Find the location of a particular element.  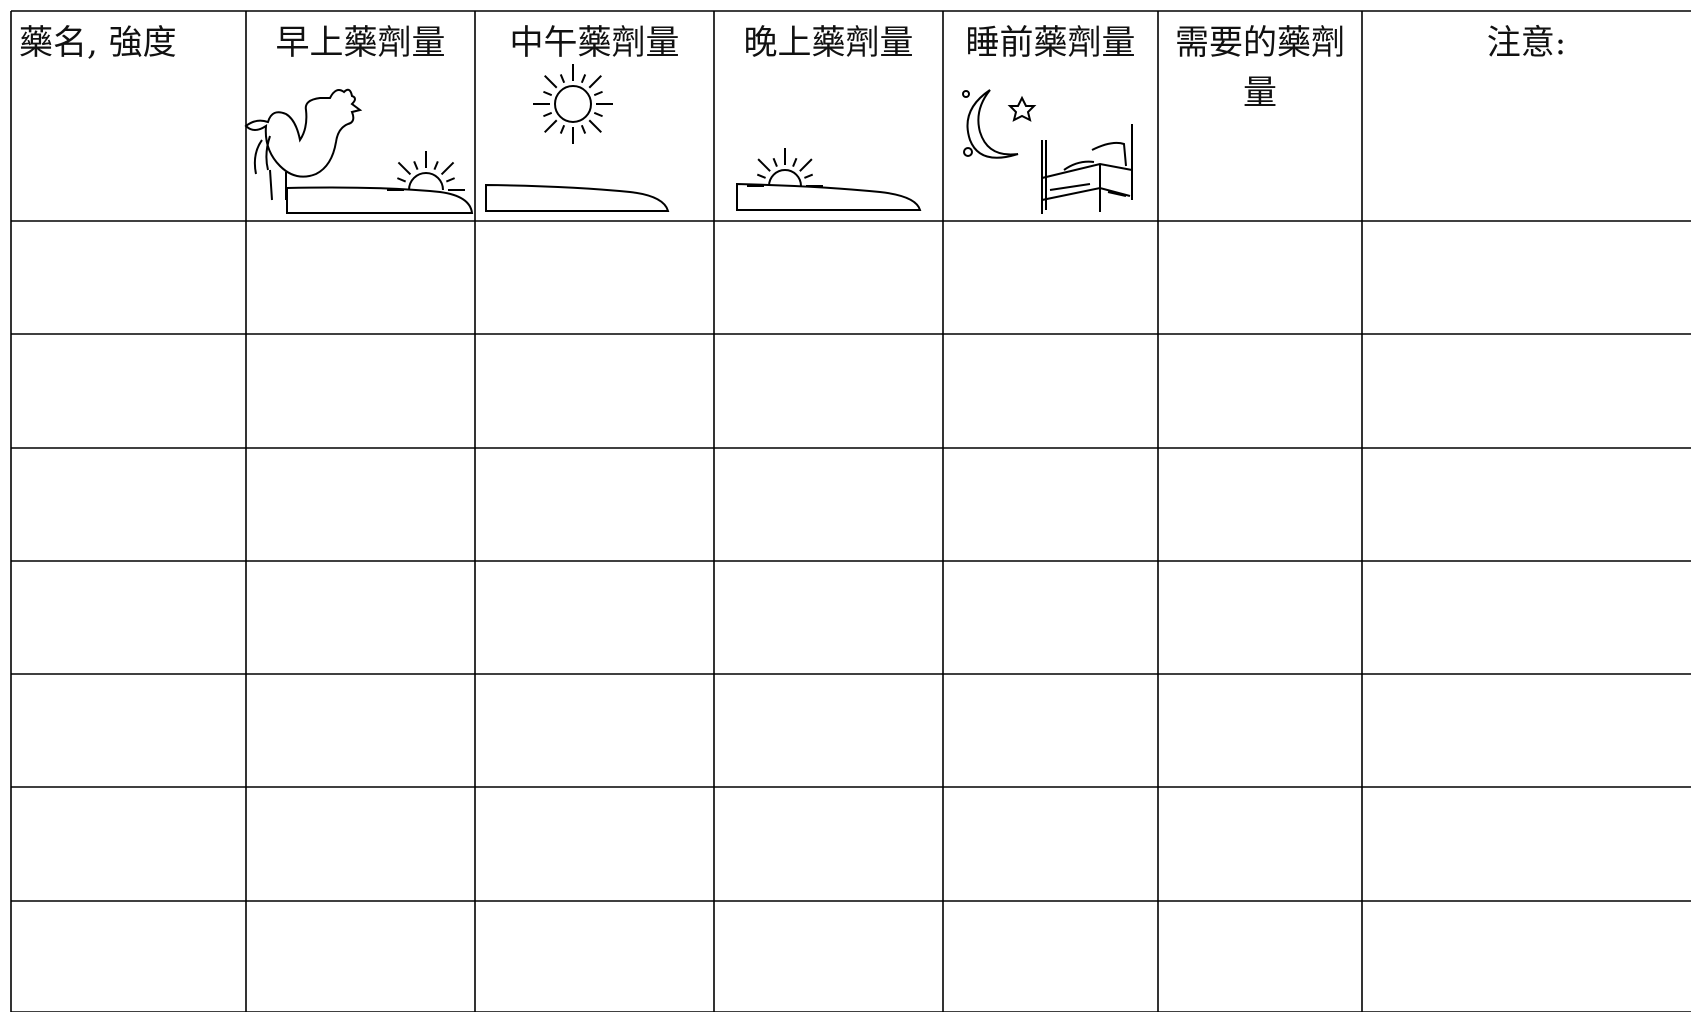

column-header: 早上藥劑量 is located at coordinates (360, 43).